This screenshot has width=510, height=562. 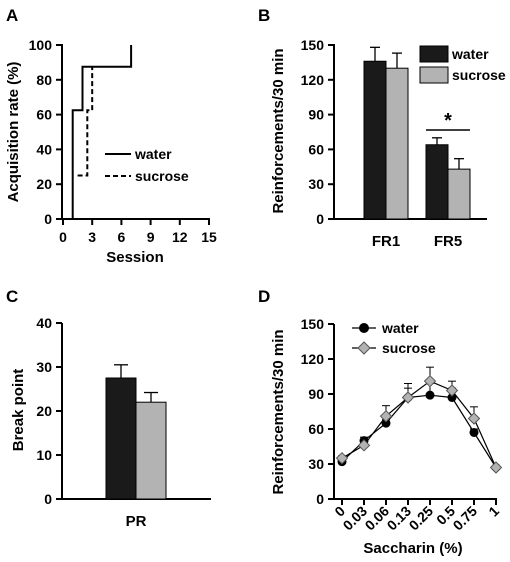 What do you see at coordinates (151, 237) in the screenshot?
I see `chart-a-x-tick-label: 9` at bounding box center [151, 237].